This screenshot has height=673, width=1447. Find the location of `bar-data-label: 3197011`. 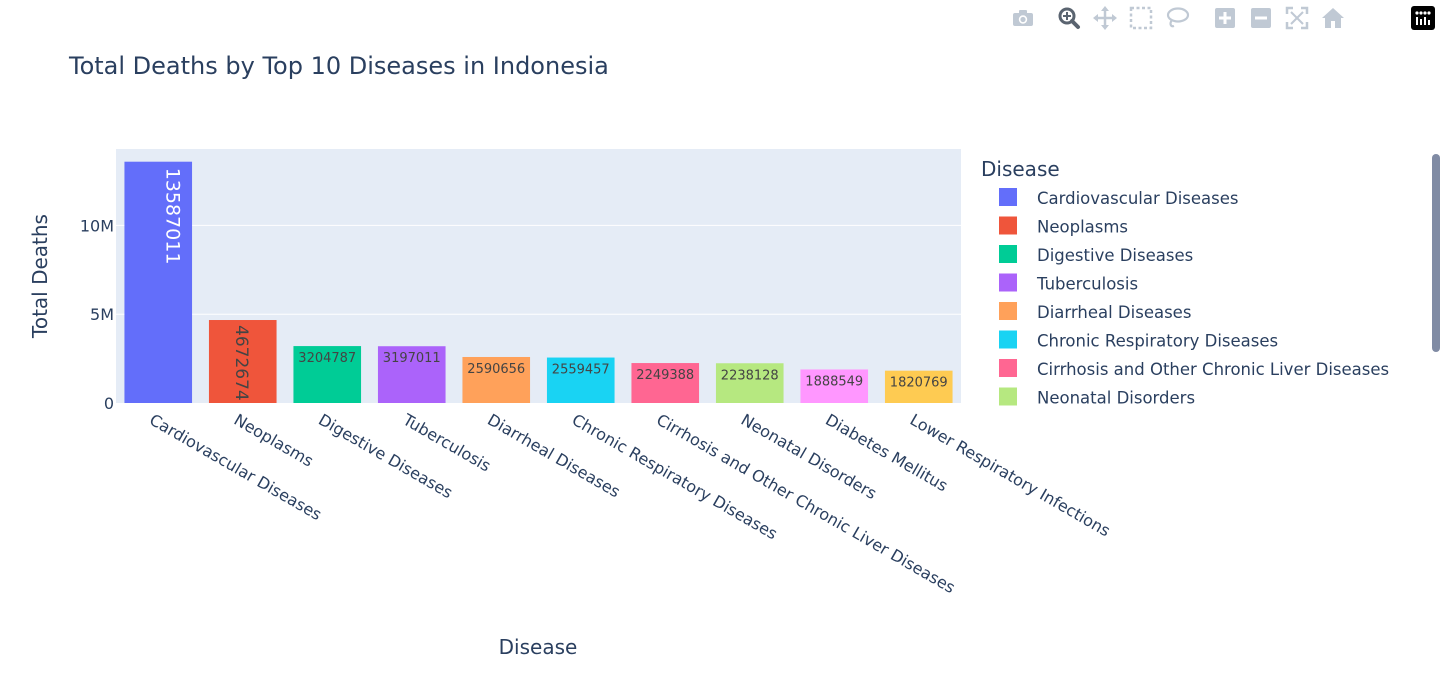

bar-data-label: 3197011 is located at coordinates (412, 358).